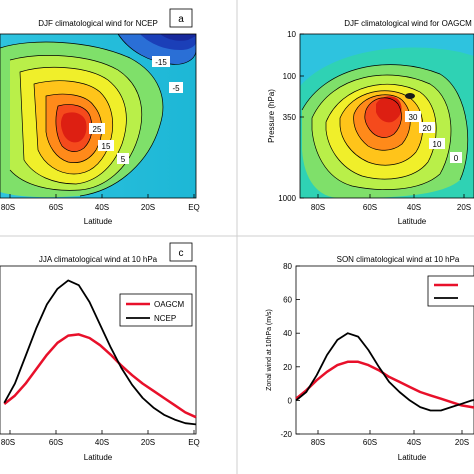 The height and width of the screenshot is (474, 474). Describe the element at coordinates (148, 207) in the screenshot. I see `panel-a-x-tick: 20S` at that location.